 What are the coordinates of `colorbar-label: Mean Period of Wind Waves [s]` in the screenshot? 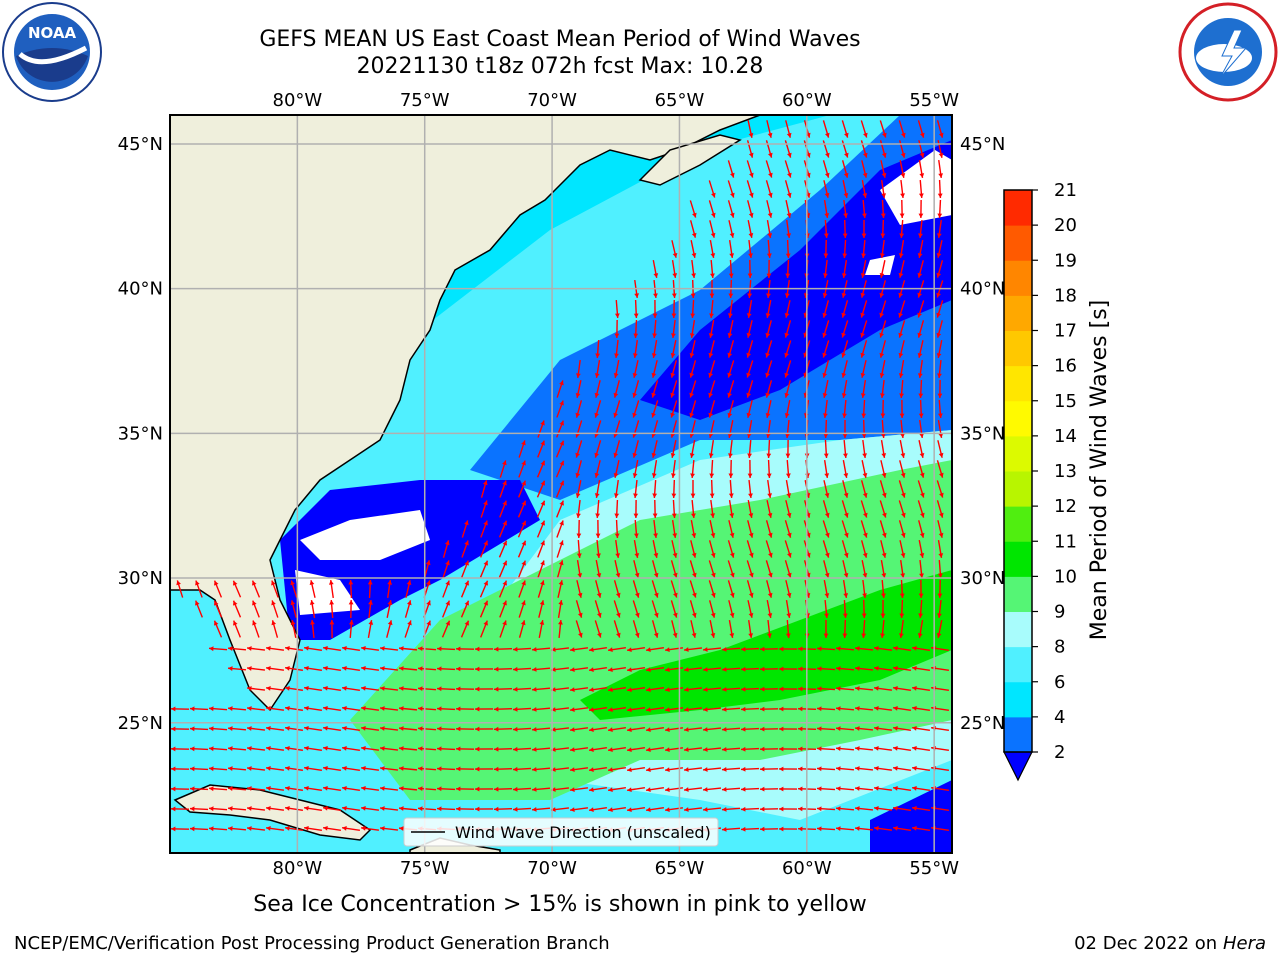 It's located at (1099, 470).